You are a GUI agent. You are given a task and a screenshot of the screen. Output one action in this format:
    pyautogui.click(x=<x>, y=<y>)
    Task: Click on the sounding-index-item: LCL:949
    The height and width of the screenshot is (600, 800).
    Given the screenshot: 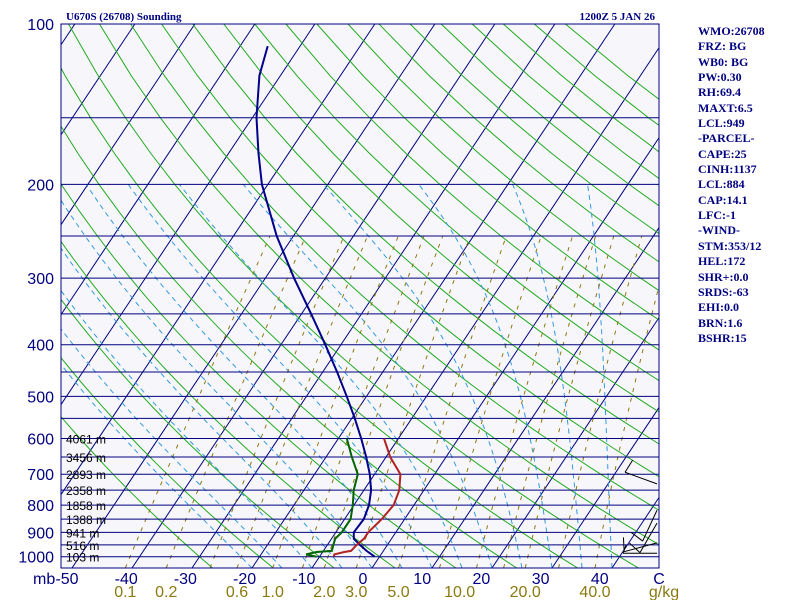 What is the action you would take?
    pyautogui.click(x=721, y=123)
    